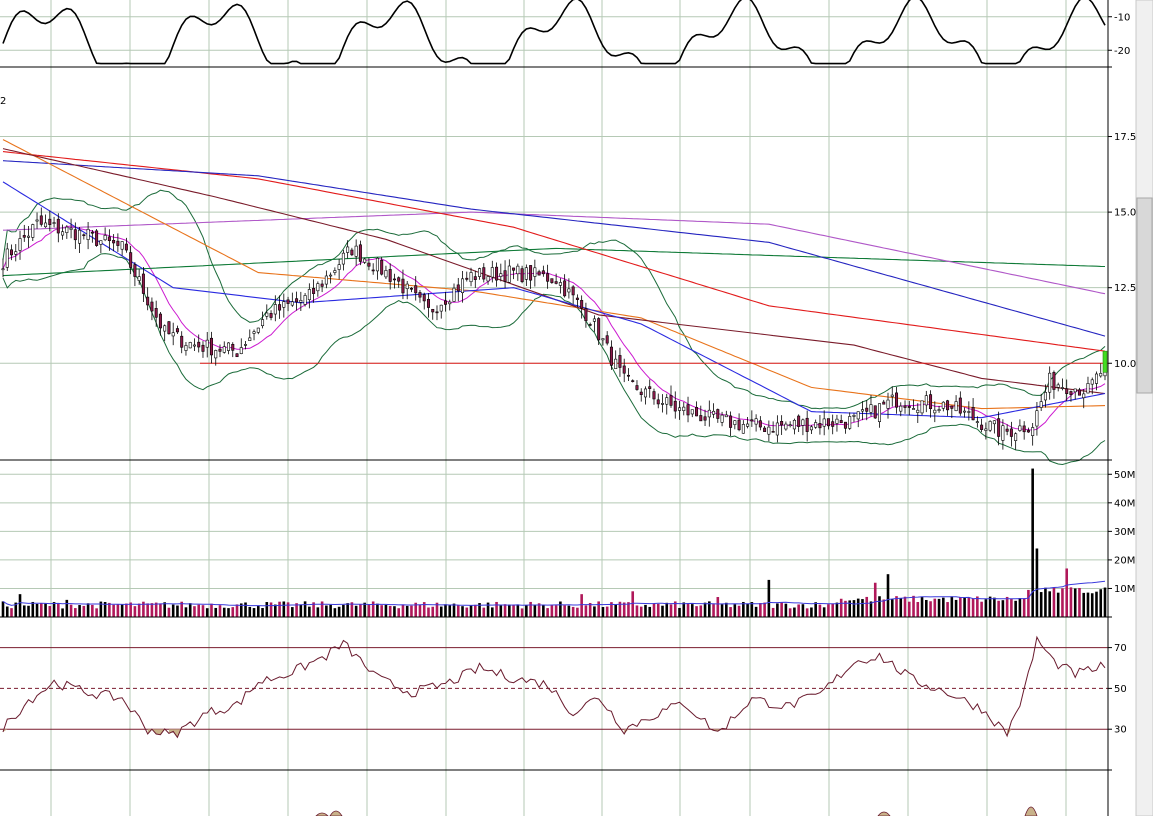 This screenshot has width=1153, height=820. I want to click on scrollbar-track, so click(1144, 408).